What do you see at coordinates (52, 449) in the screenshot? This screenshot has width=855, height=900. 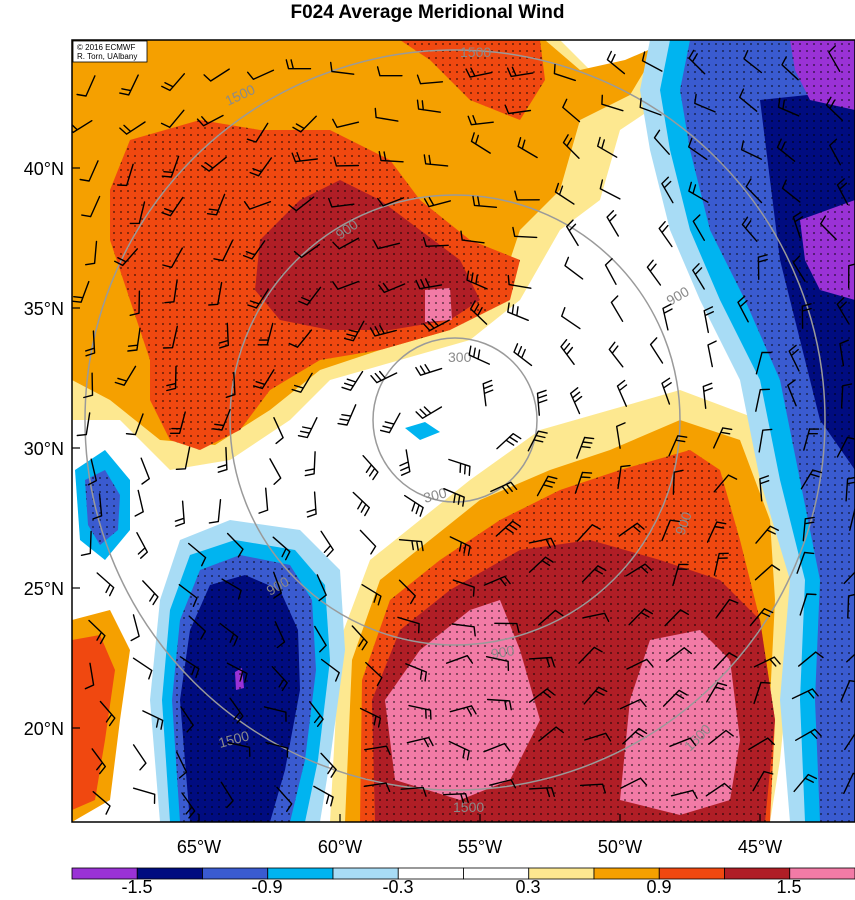 I see `latitude-axis: 40°N 35°N 30°N 25°N 20°N` at bounding box center [52, 449].